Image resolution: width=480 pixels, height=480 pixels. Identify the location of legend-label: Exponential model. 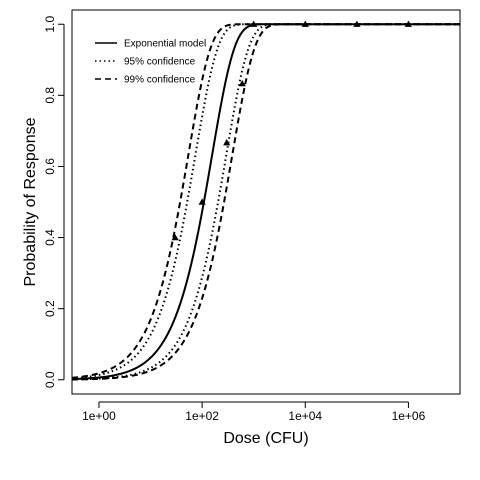
(165, 44).